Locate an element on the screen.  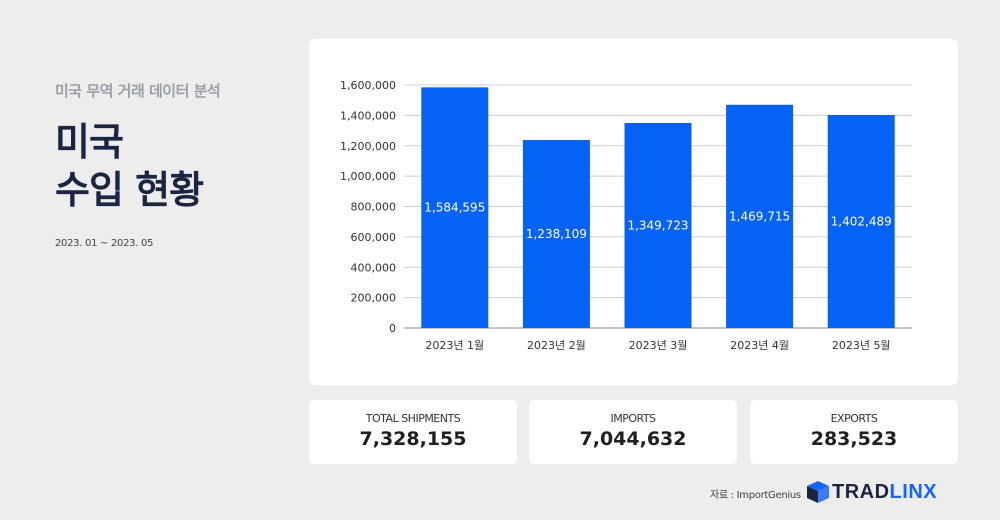
title-line-2: 수입 현황 is located at coordinates (129, 190).